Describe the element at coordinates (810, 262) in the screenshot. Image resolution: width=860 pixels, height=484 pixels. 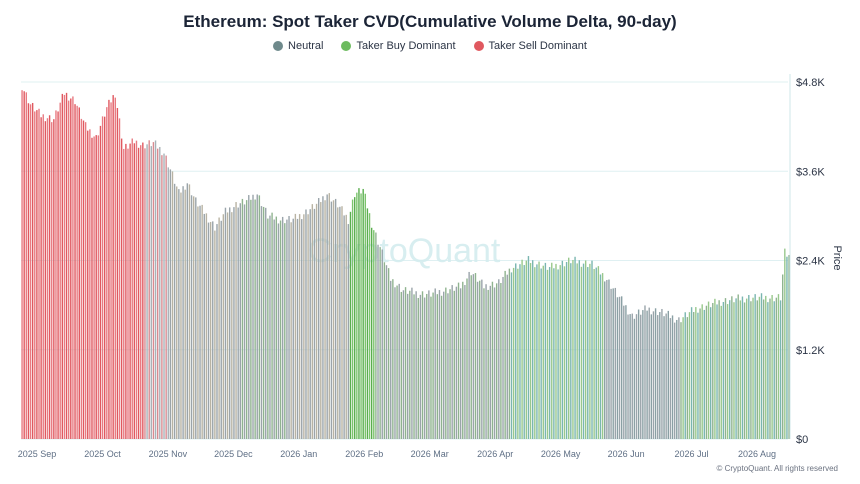
I see `y-tick-label: $2.4K` at that location.